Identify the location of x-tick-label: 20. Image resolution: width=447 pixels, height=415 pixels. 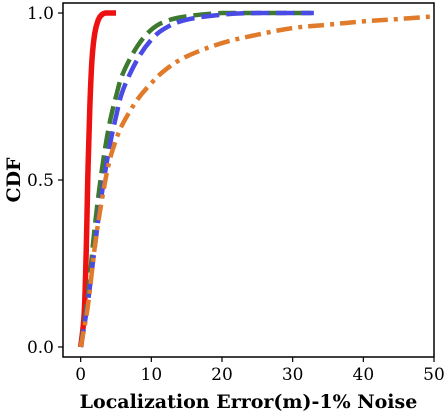
(222, 375).